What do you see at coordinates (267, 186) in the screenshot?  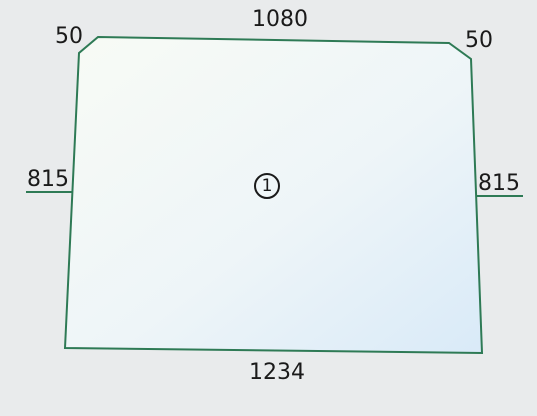 I see `part-number-marker: 1` at bounding box center [267, 186].